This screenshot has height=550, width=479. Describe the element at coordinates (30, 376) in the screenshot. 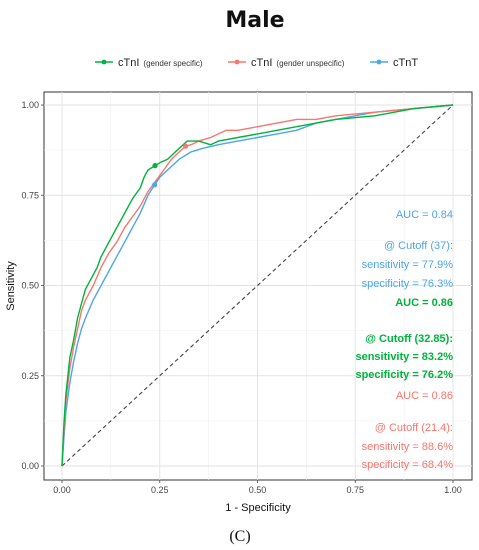

I see `y-tick-label: 0.25` at that location.